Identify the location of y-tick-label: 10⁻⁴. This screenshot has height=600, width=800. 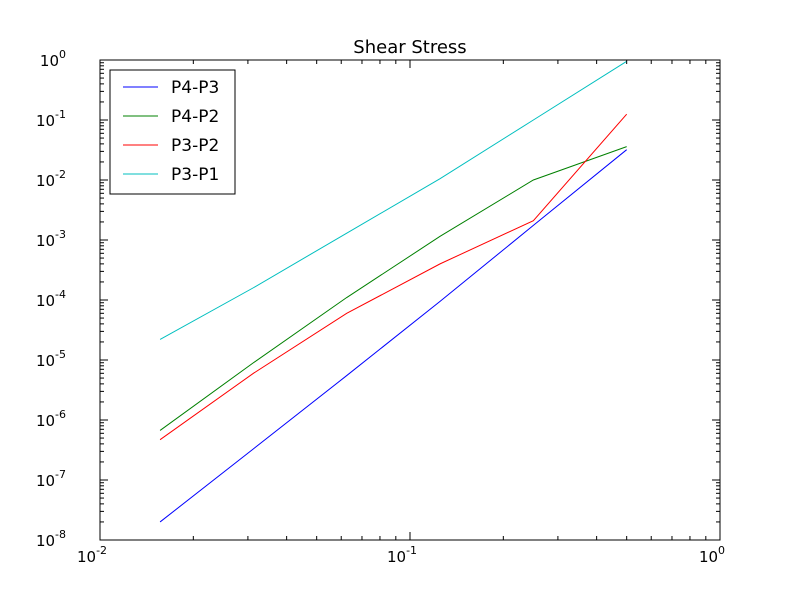
(51, 299).